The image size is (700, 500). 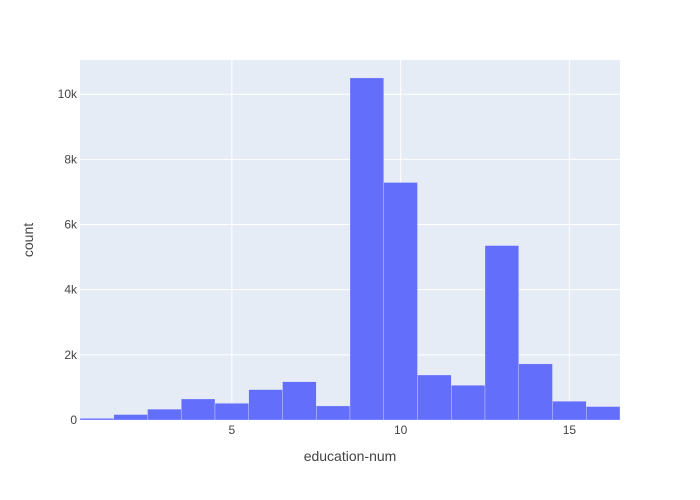 I want to click on y-axis-ticks: 0 2k 4k 6k 8k 10k, so click(x=68, y=257).